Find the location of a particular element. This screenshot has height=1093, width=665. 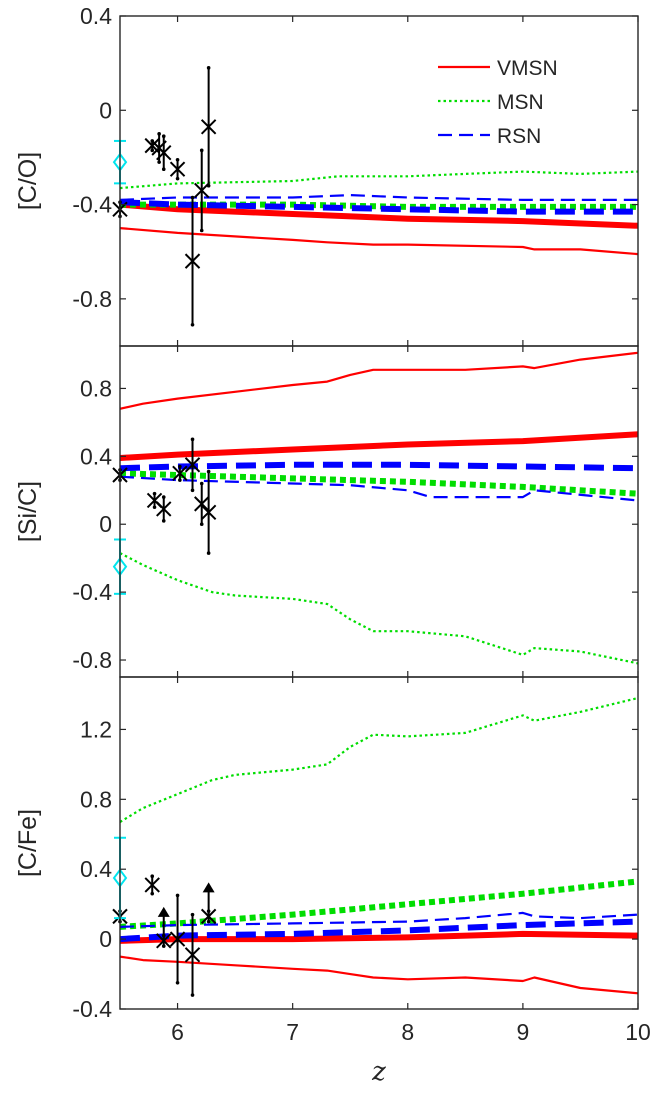

legend: VMSN MSN RSN is located at coordinates (498, 102).